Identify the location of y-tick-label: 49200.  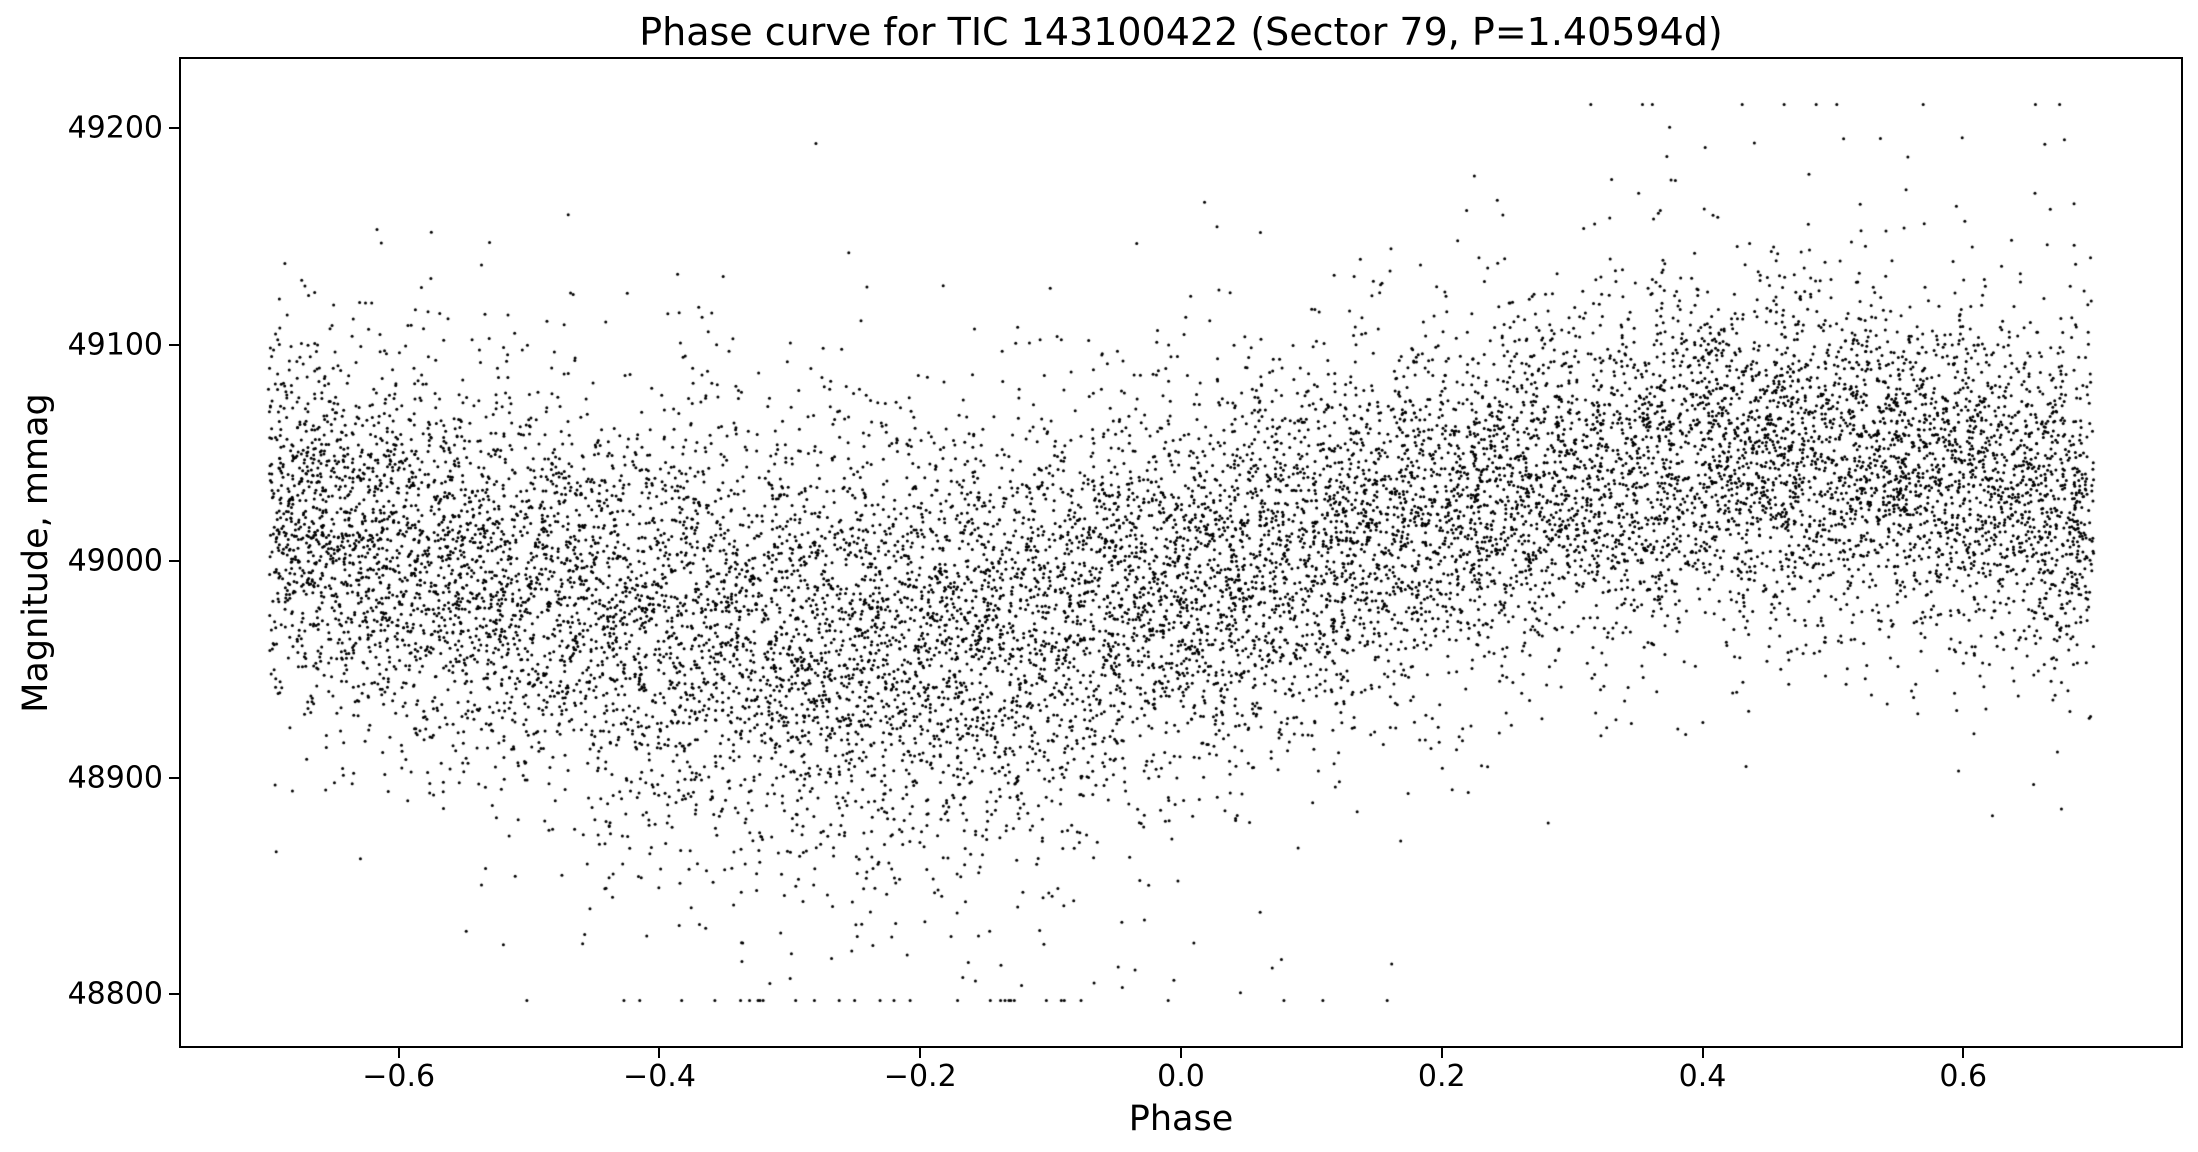
(115, 128).